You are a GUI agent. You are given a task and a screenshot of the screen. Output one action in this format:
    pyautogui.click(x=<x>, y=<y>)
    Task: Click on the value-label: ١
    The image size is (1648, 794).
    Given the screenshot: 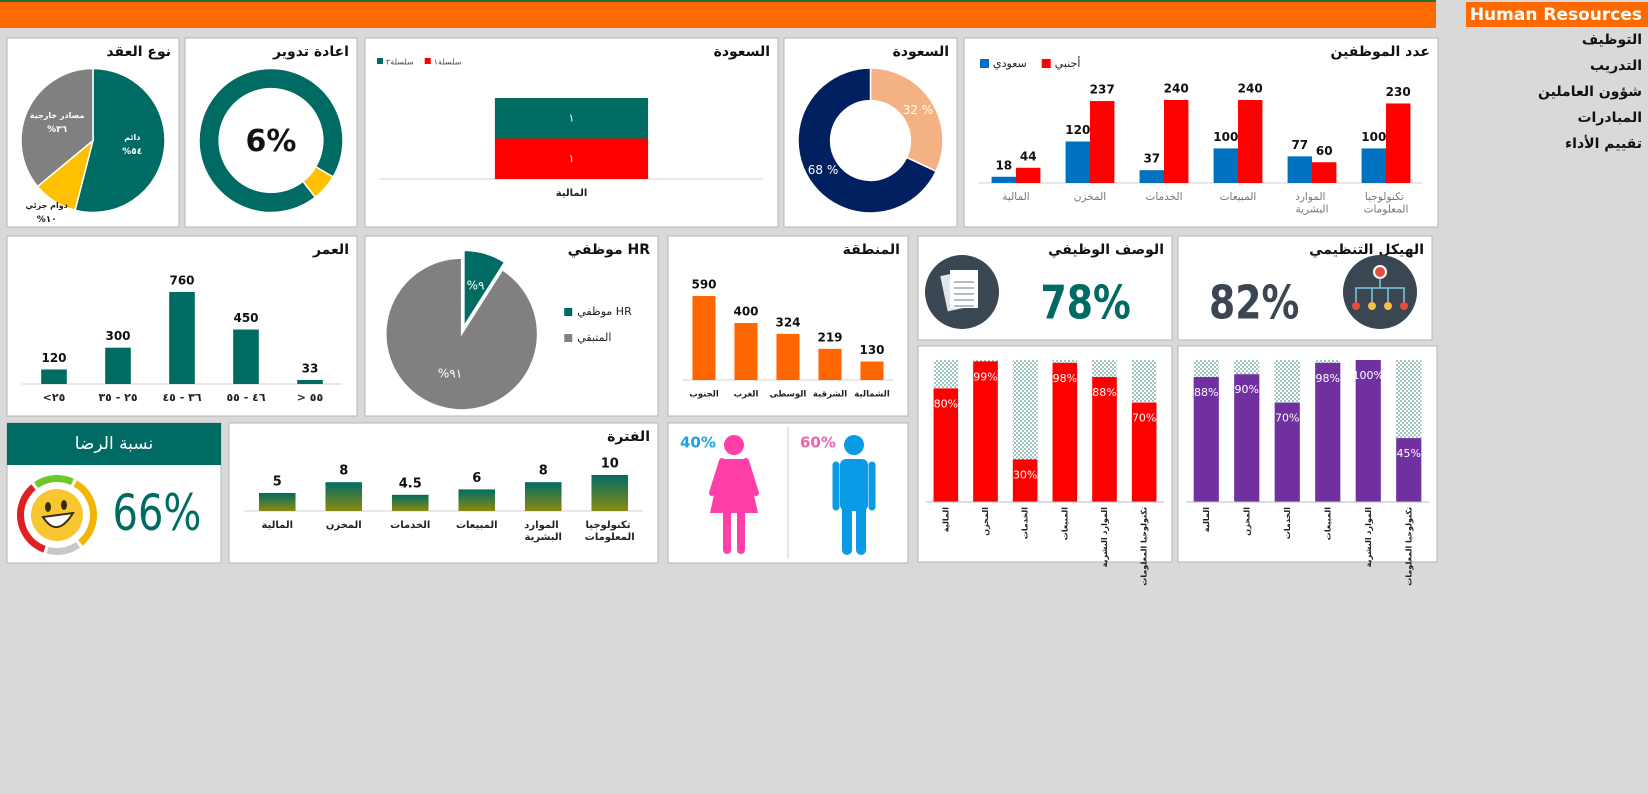 What is the action you would take?
    pyautogui.click(x=572, y=117)
    